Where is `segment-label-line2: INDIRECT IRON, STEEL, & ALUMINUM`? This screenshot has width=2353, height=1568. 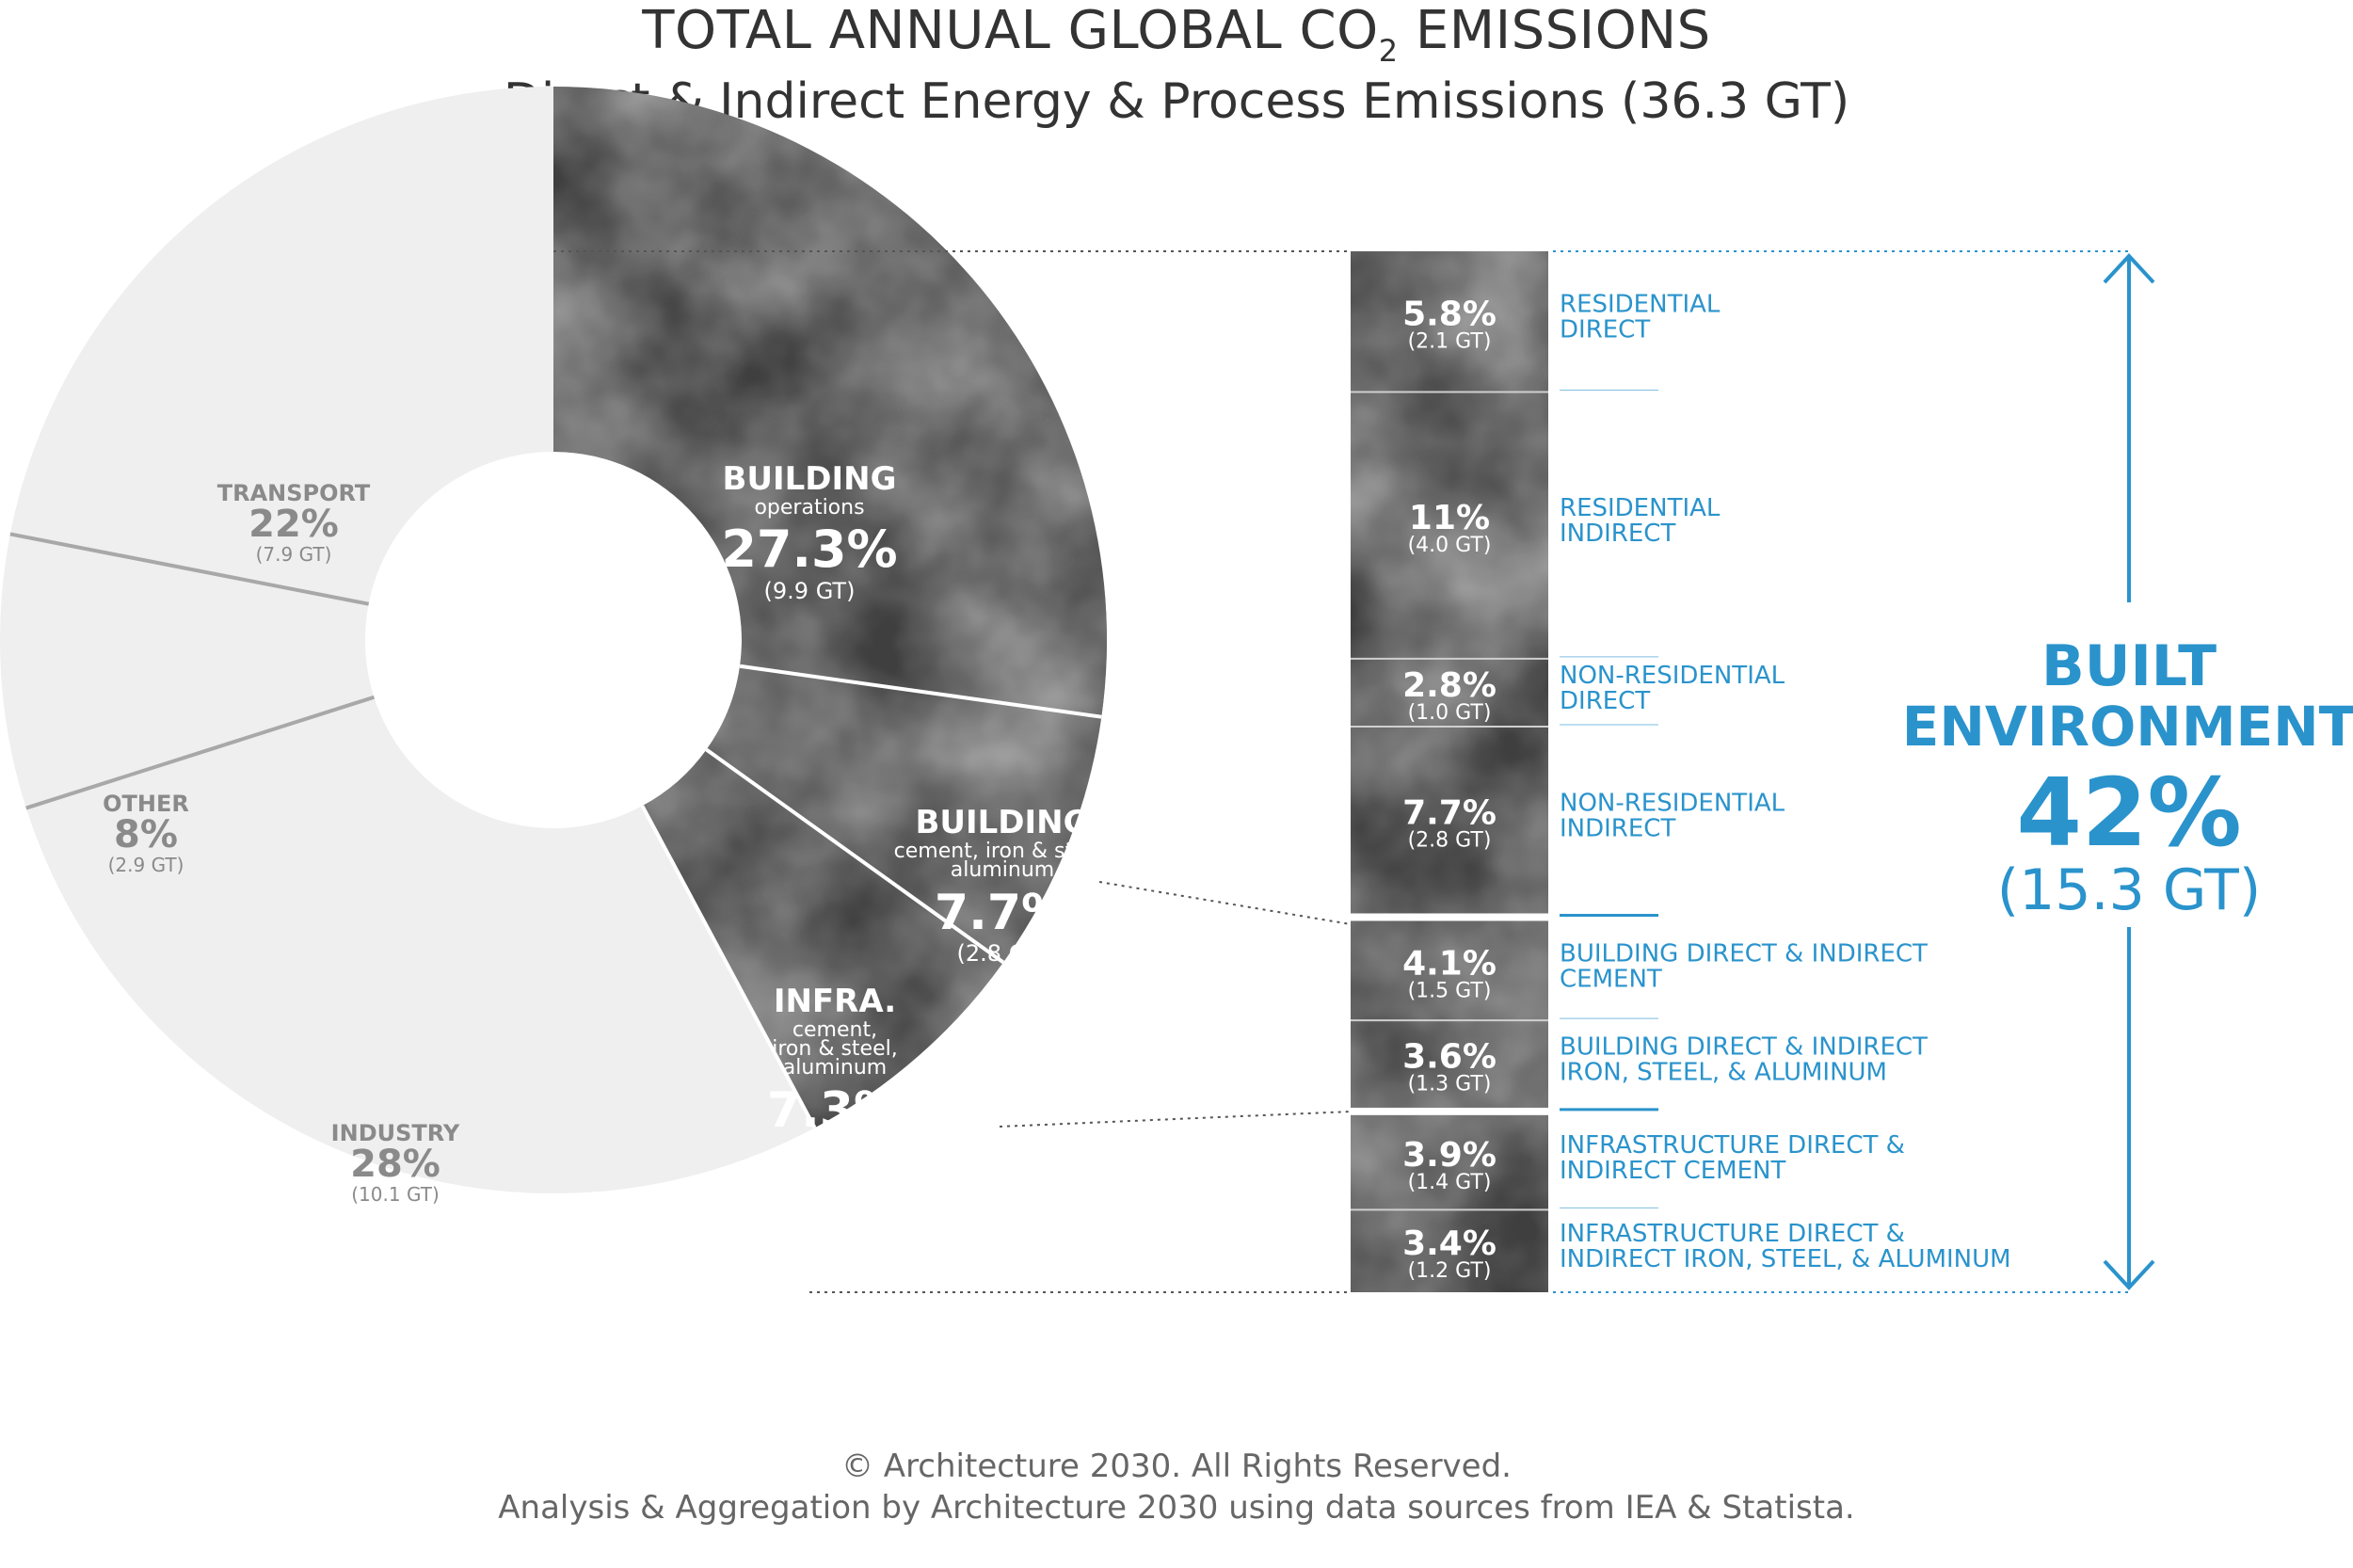
segment-label-line2: INDIRECT IRON, STEEL, & ALUMINUM is located at coordinates (1786, 1259).